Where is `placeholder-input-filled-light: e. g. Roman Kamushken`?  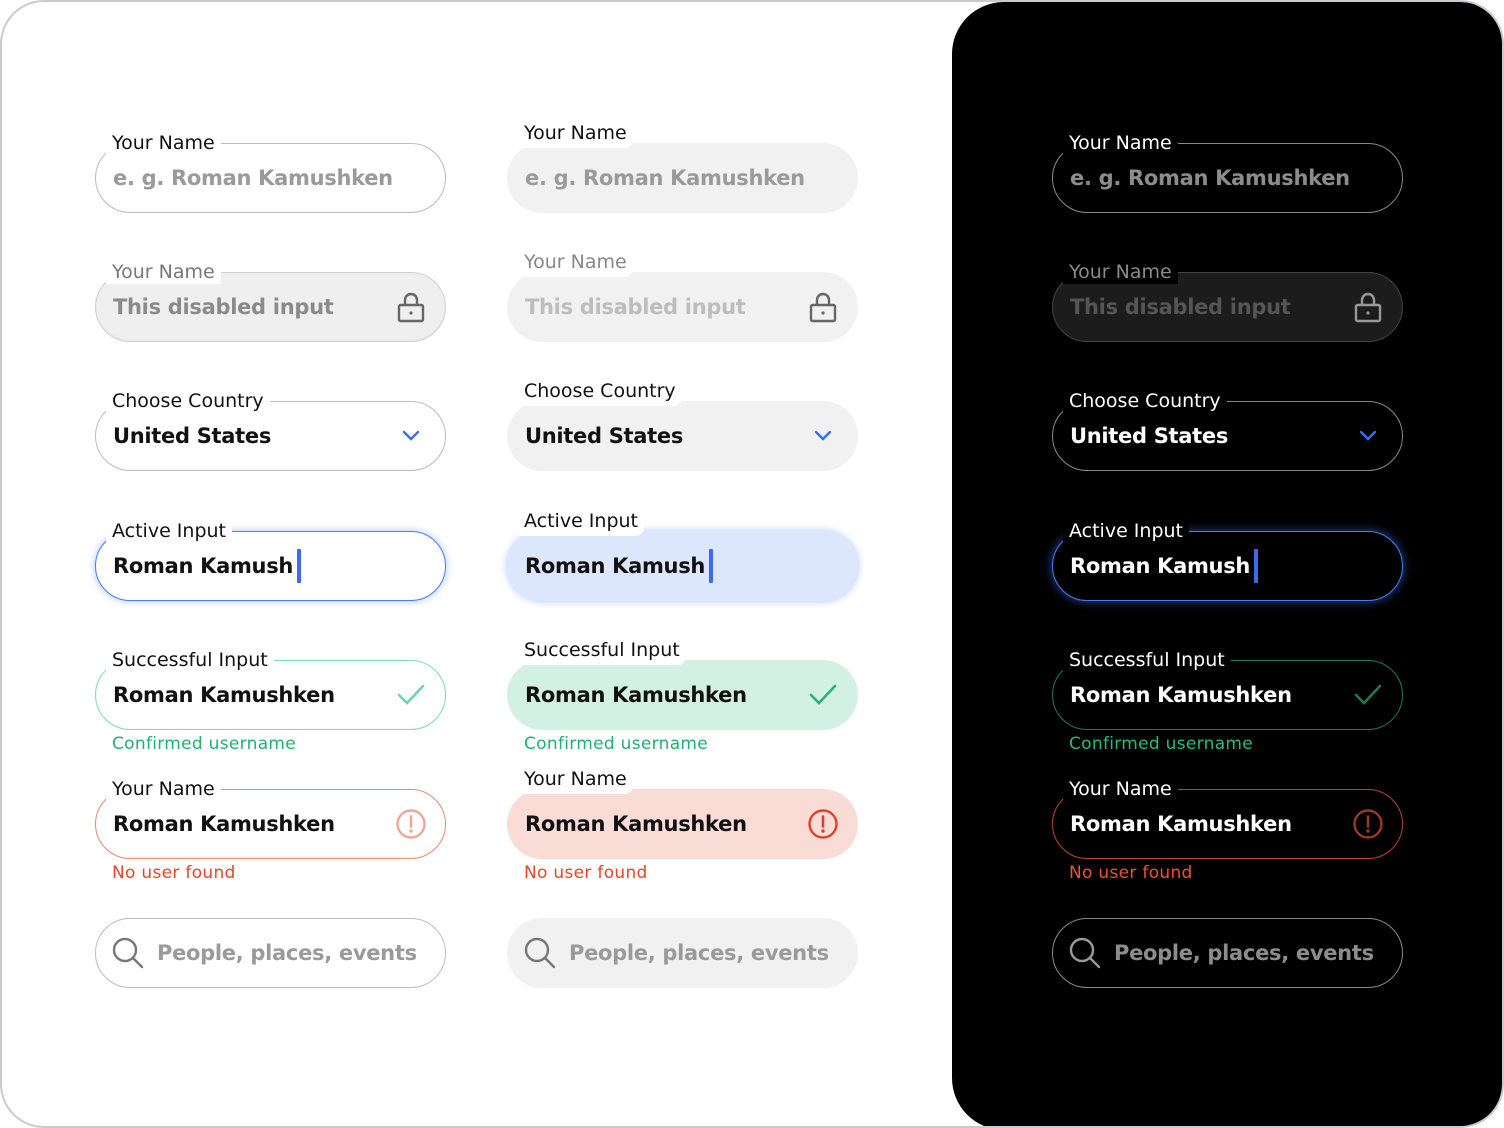
placeholder-input-filled-light: e. g. Roman Kamushken is located at coordinates (682, 178).